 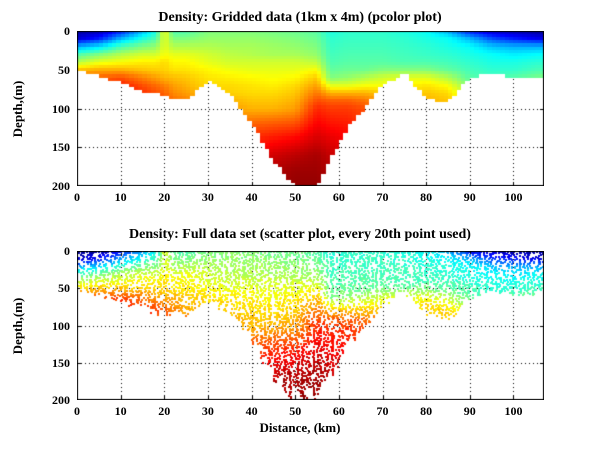 What do you see at coordinates (120, 197) in the screenshot?
I see `x-tick-label-top: 10` at bounding box center [120, 197].